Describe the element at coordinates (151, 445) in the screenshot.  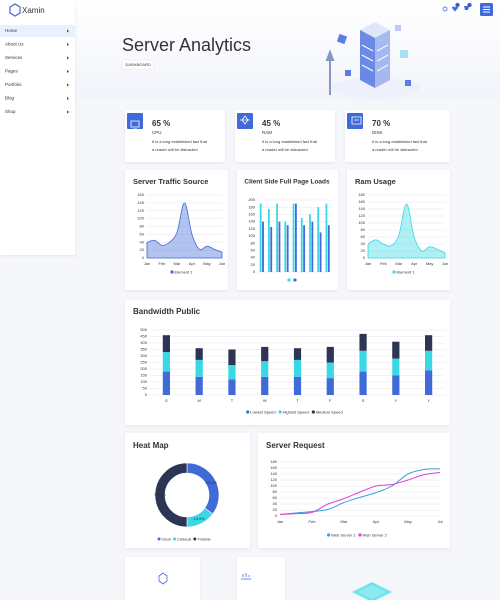
I see `chart-title: Heat Map` at that location.